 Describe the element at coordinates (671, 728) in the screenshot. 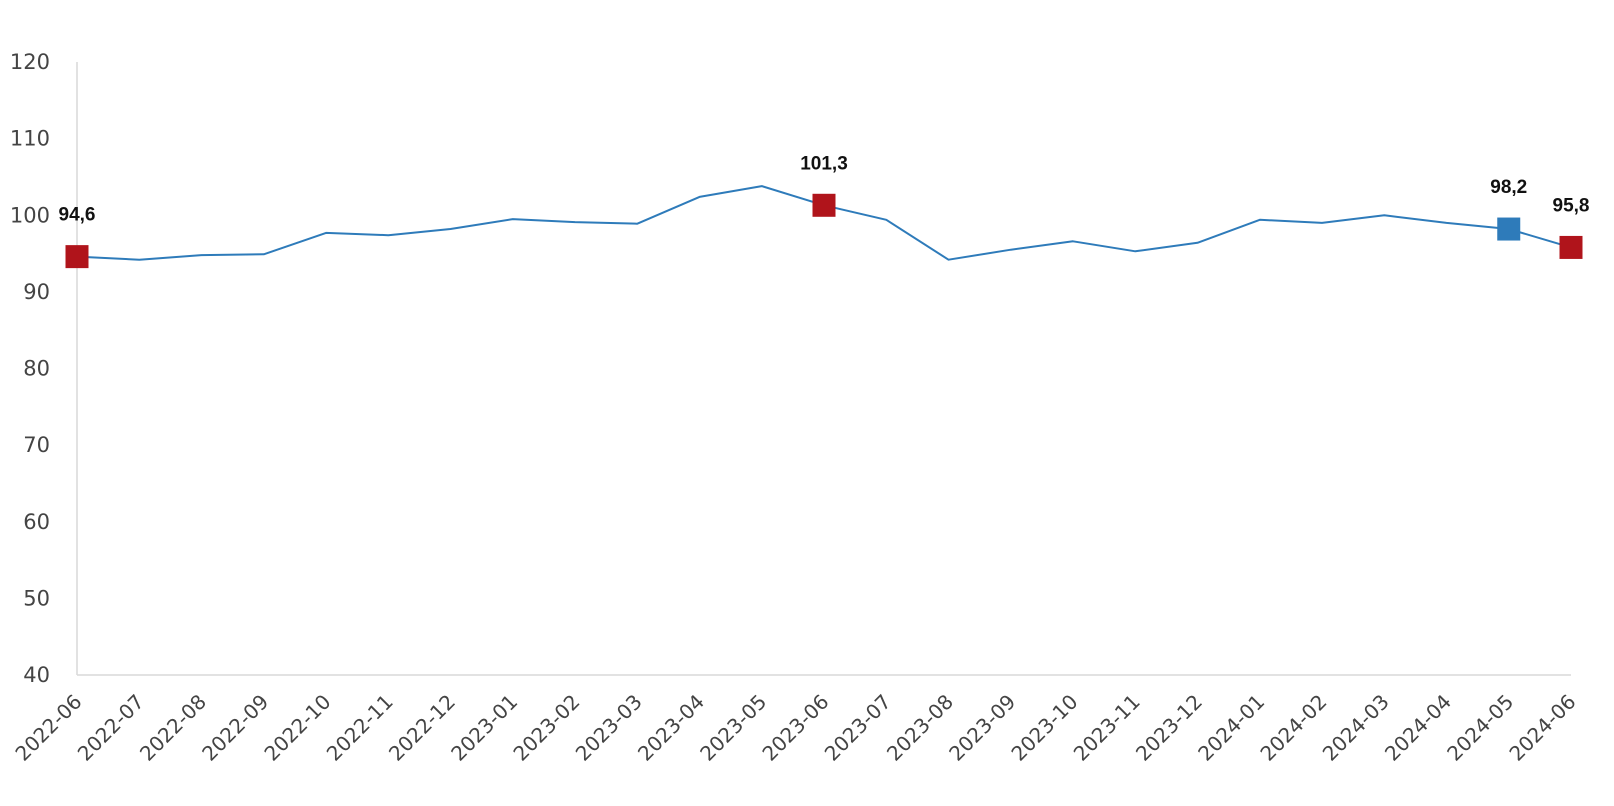

I see `x-tick-label: 2023-04` at that location.